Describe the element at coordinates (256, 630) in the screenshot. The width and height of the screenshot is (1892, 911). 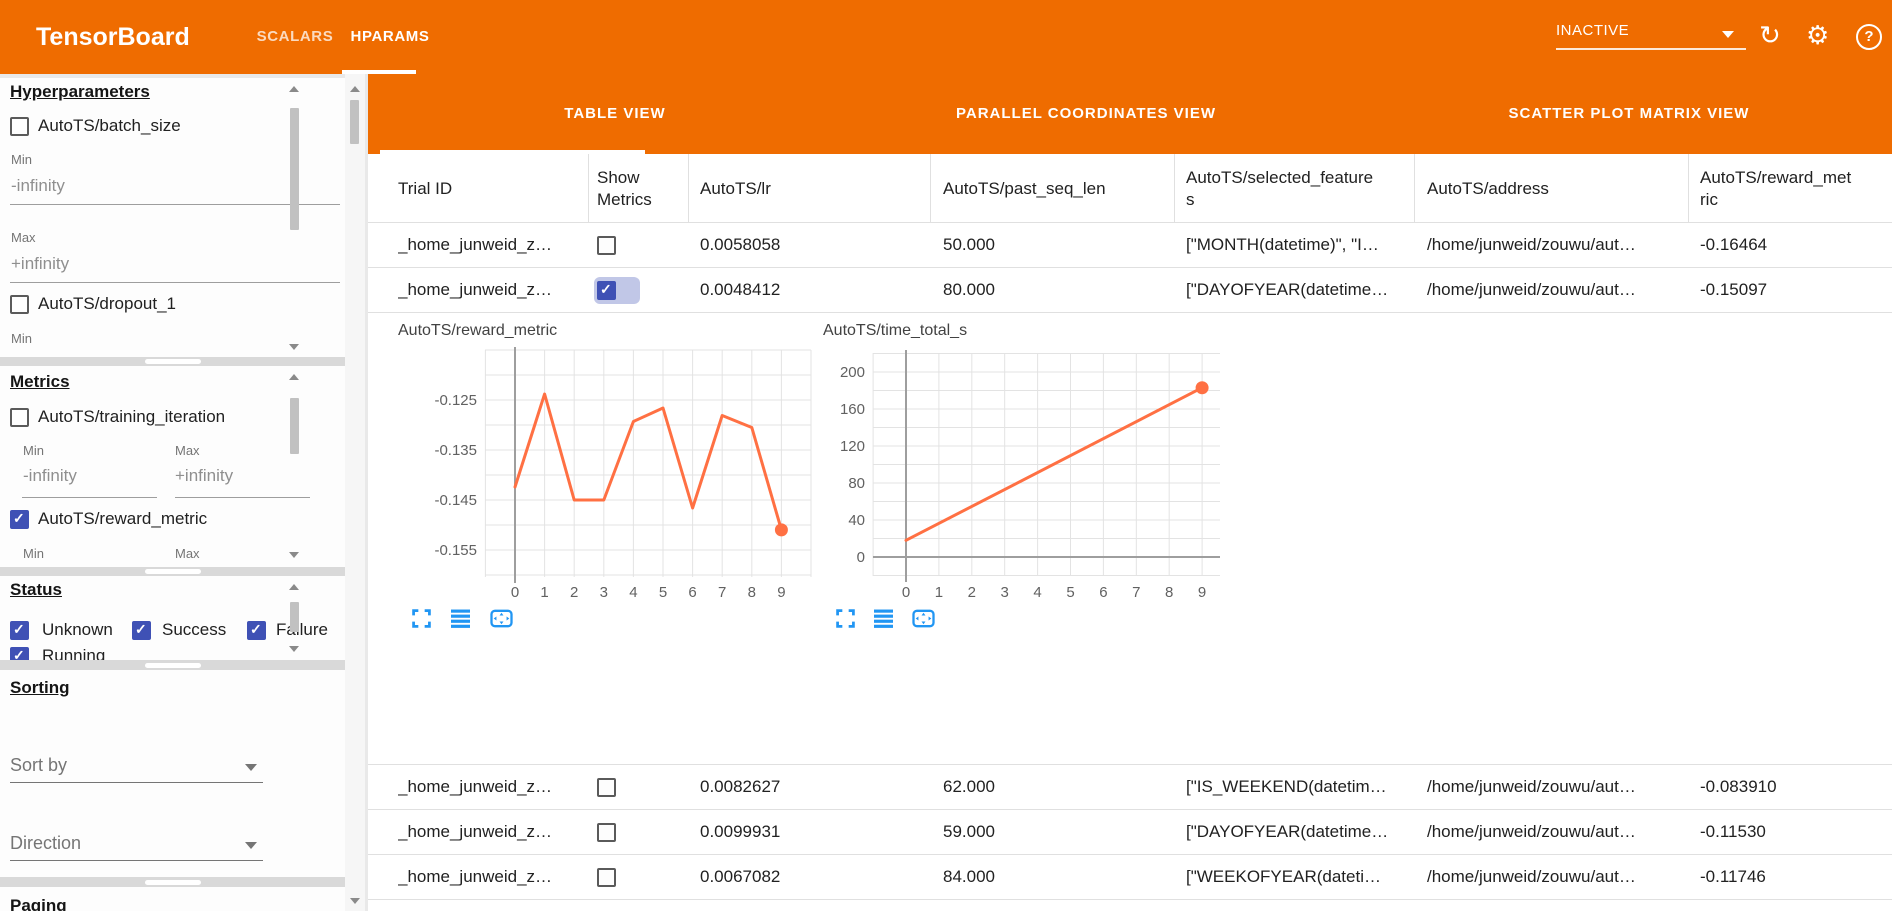
I see `status-failure-checkbox` at that location.